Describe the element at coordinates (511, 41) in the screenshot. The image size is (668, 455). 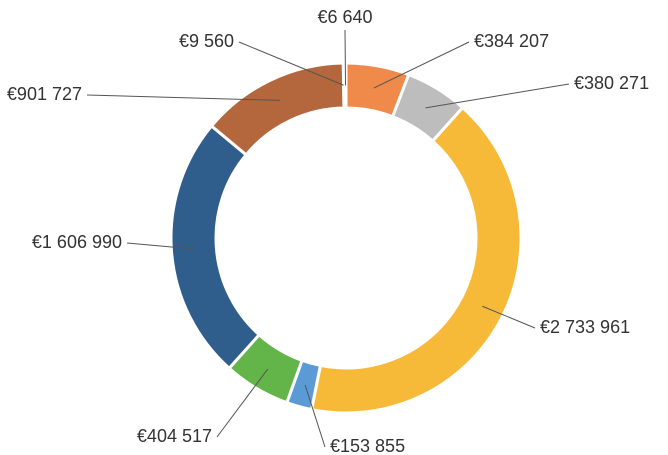
I see `data-label: €384 207` at that location.